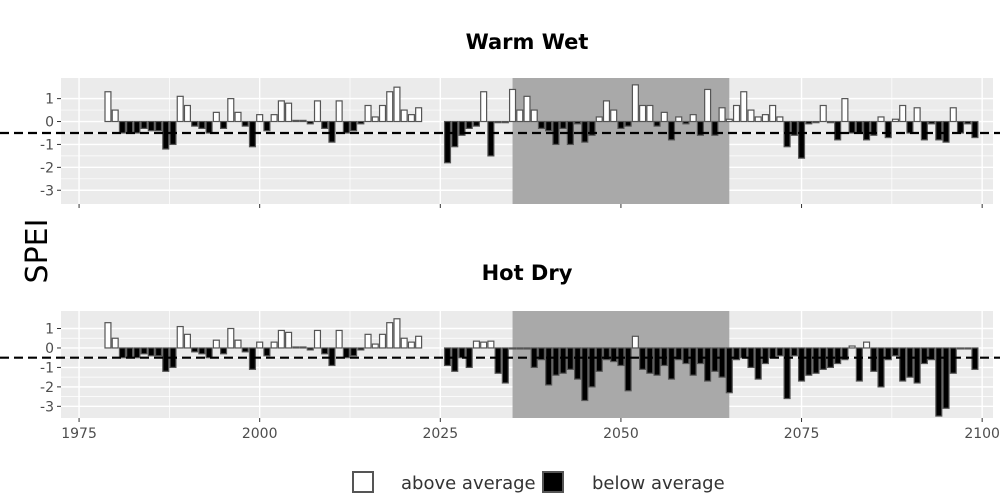  I want to click on bar-1984, so click(144, 125).